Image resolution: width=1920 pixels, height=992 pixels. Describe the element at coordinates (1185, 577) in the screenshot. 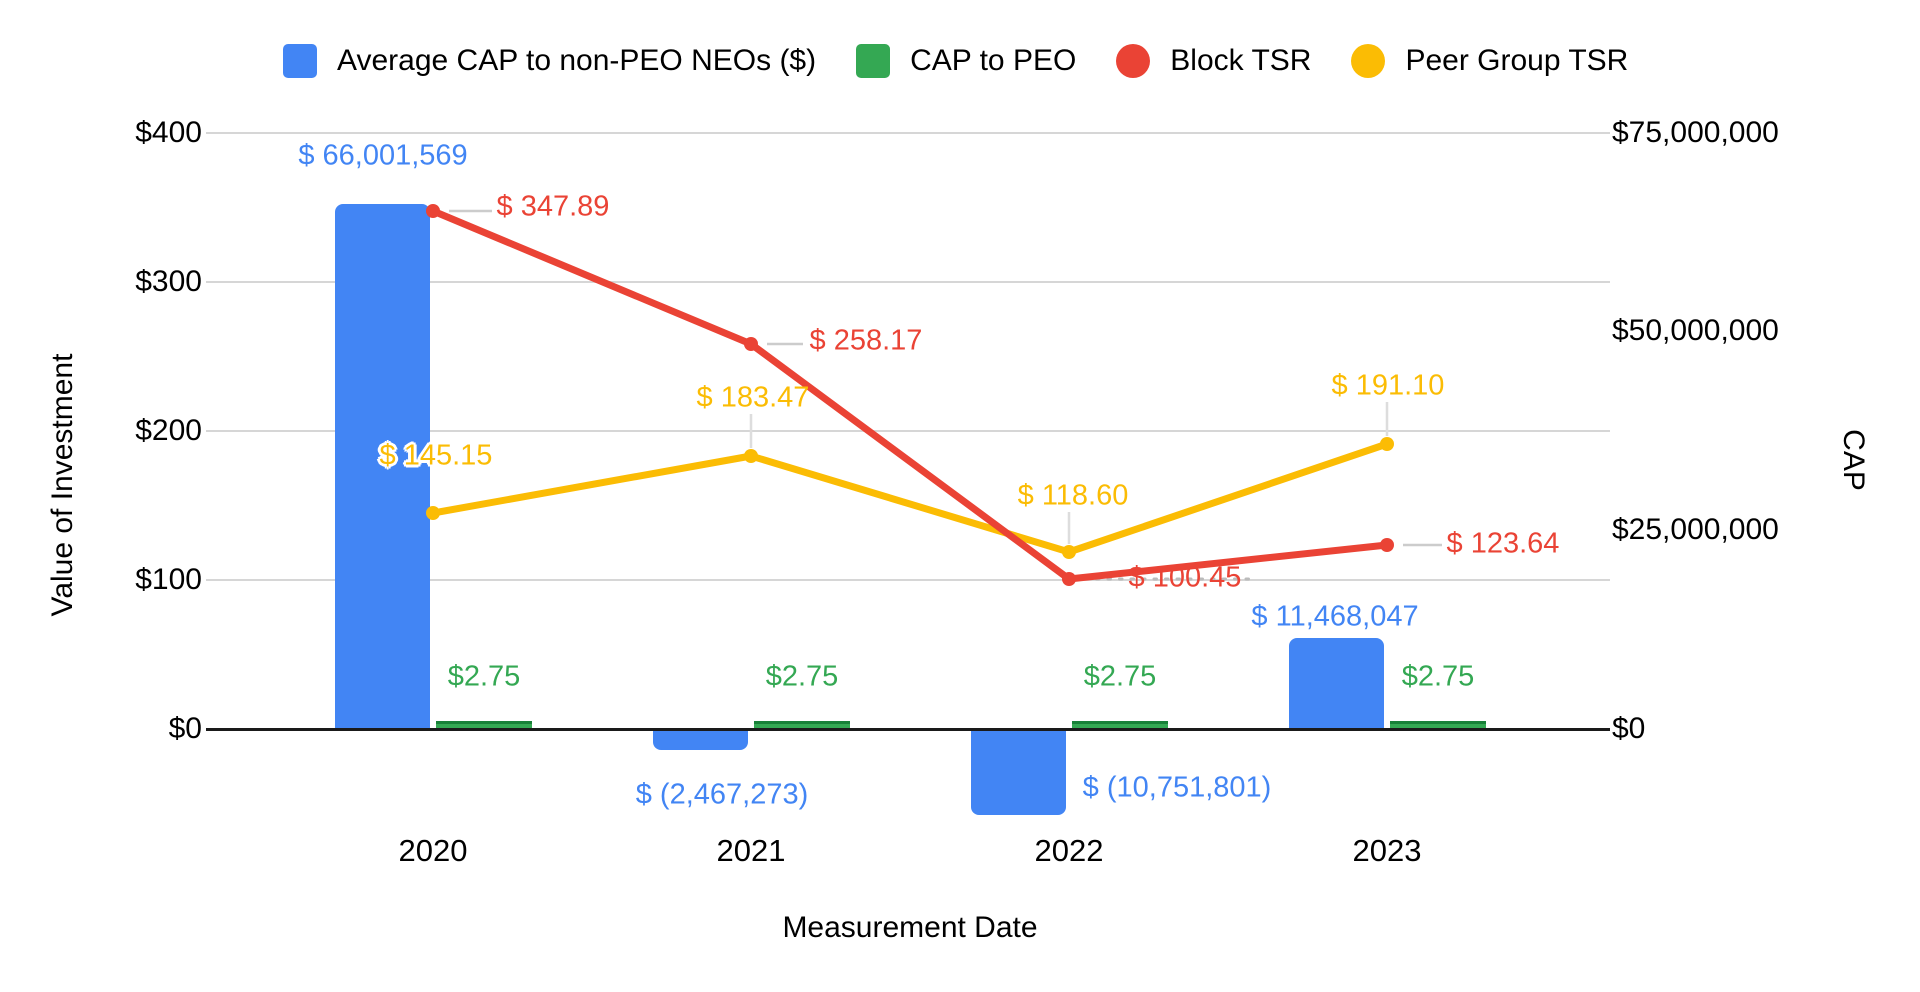

I see `label-block-tsr-2022: $ 100.45` at that location.